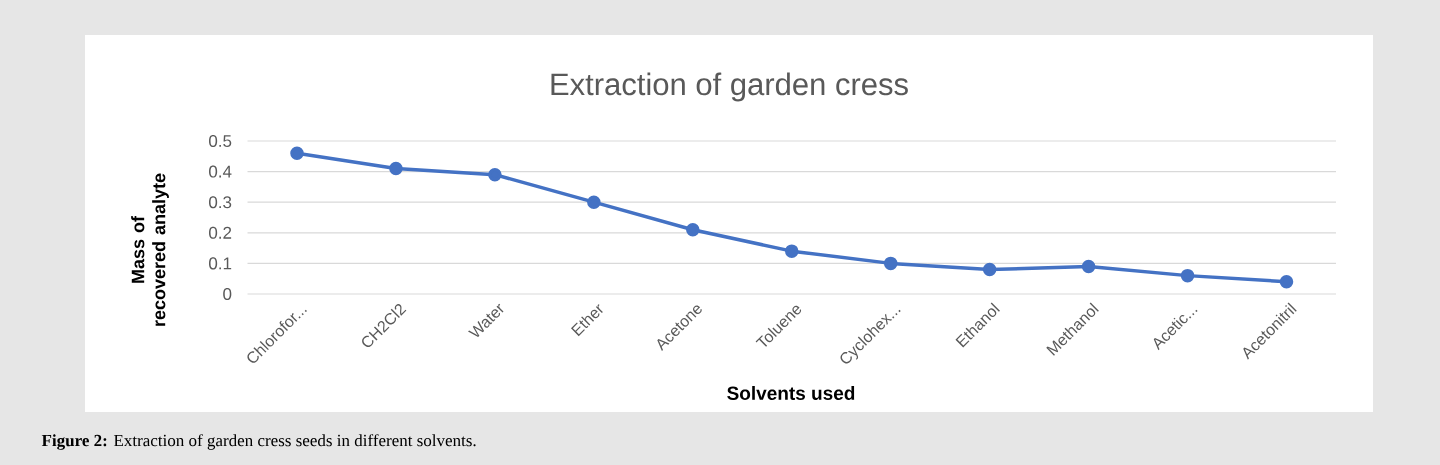 This screenshot has height=465, width=1440. What do you see at coordinates (220, 141) in the screenshot?
I see `y-tick-label: 0.5` at bounding box center [220, 141].